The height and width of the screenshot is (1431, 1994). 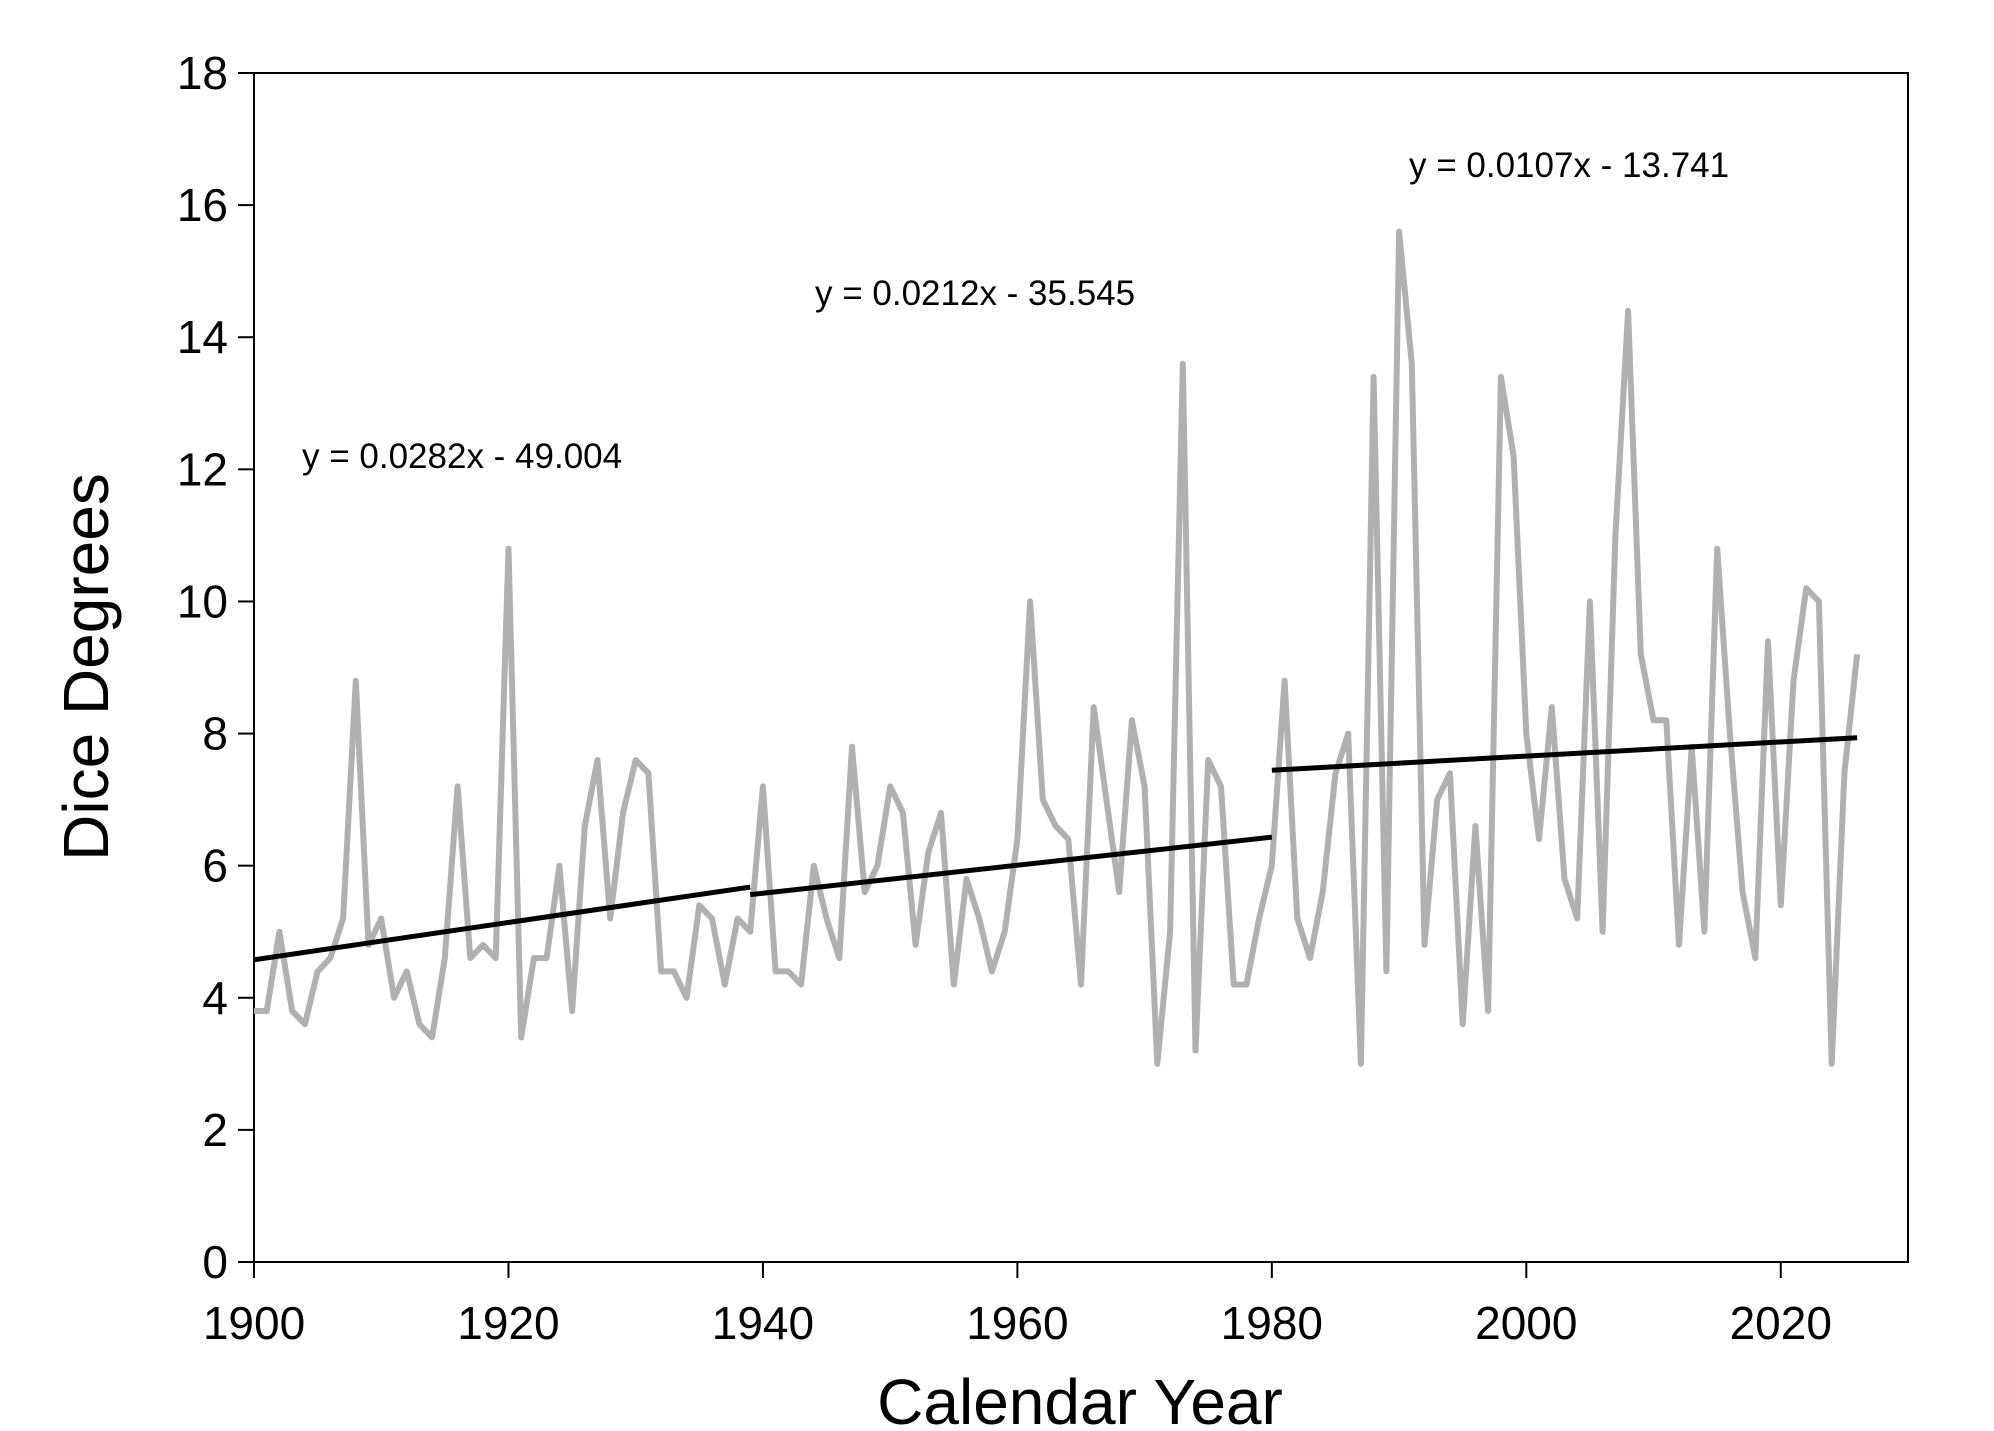 What do you see at coordinates (975, 293) in the screenshot?
I see `trendline-equation: y = 0.0212x - 35.545` at bounding box center [975, 293].